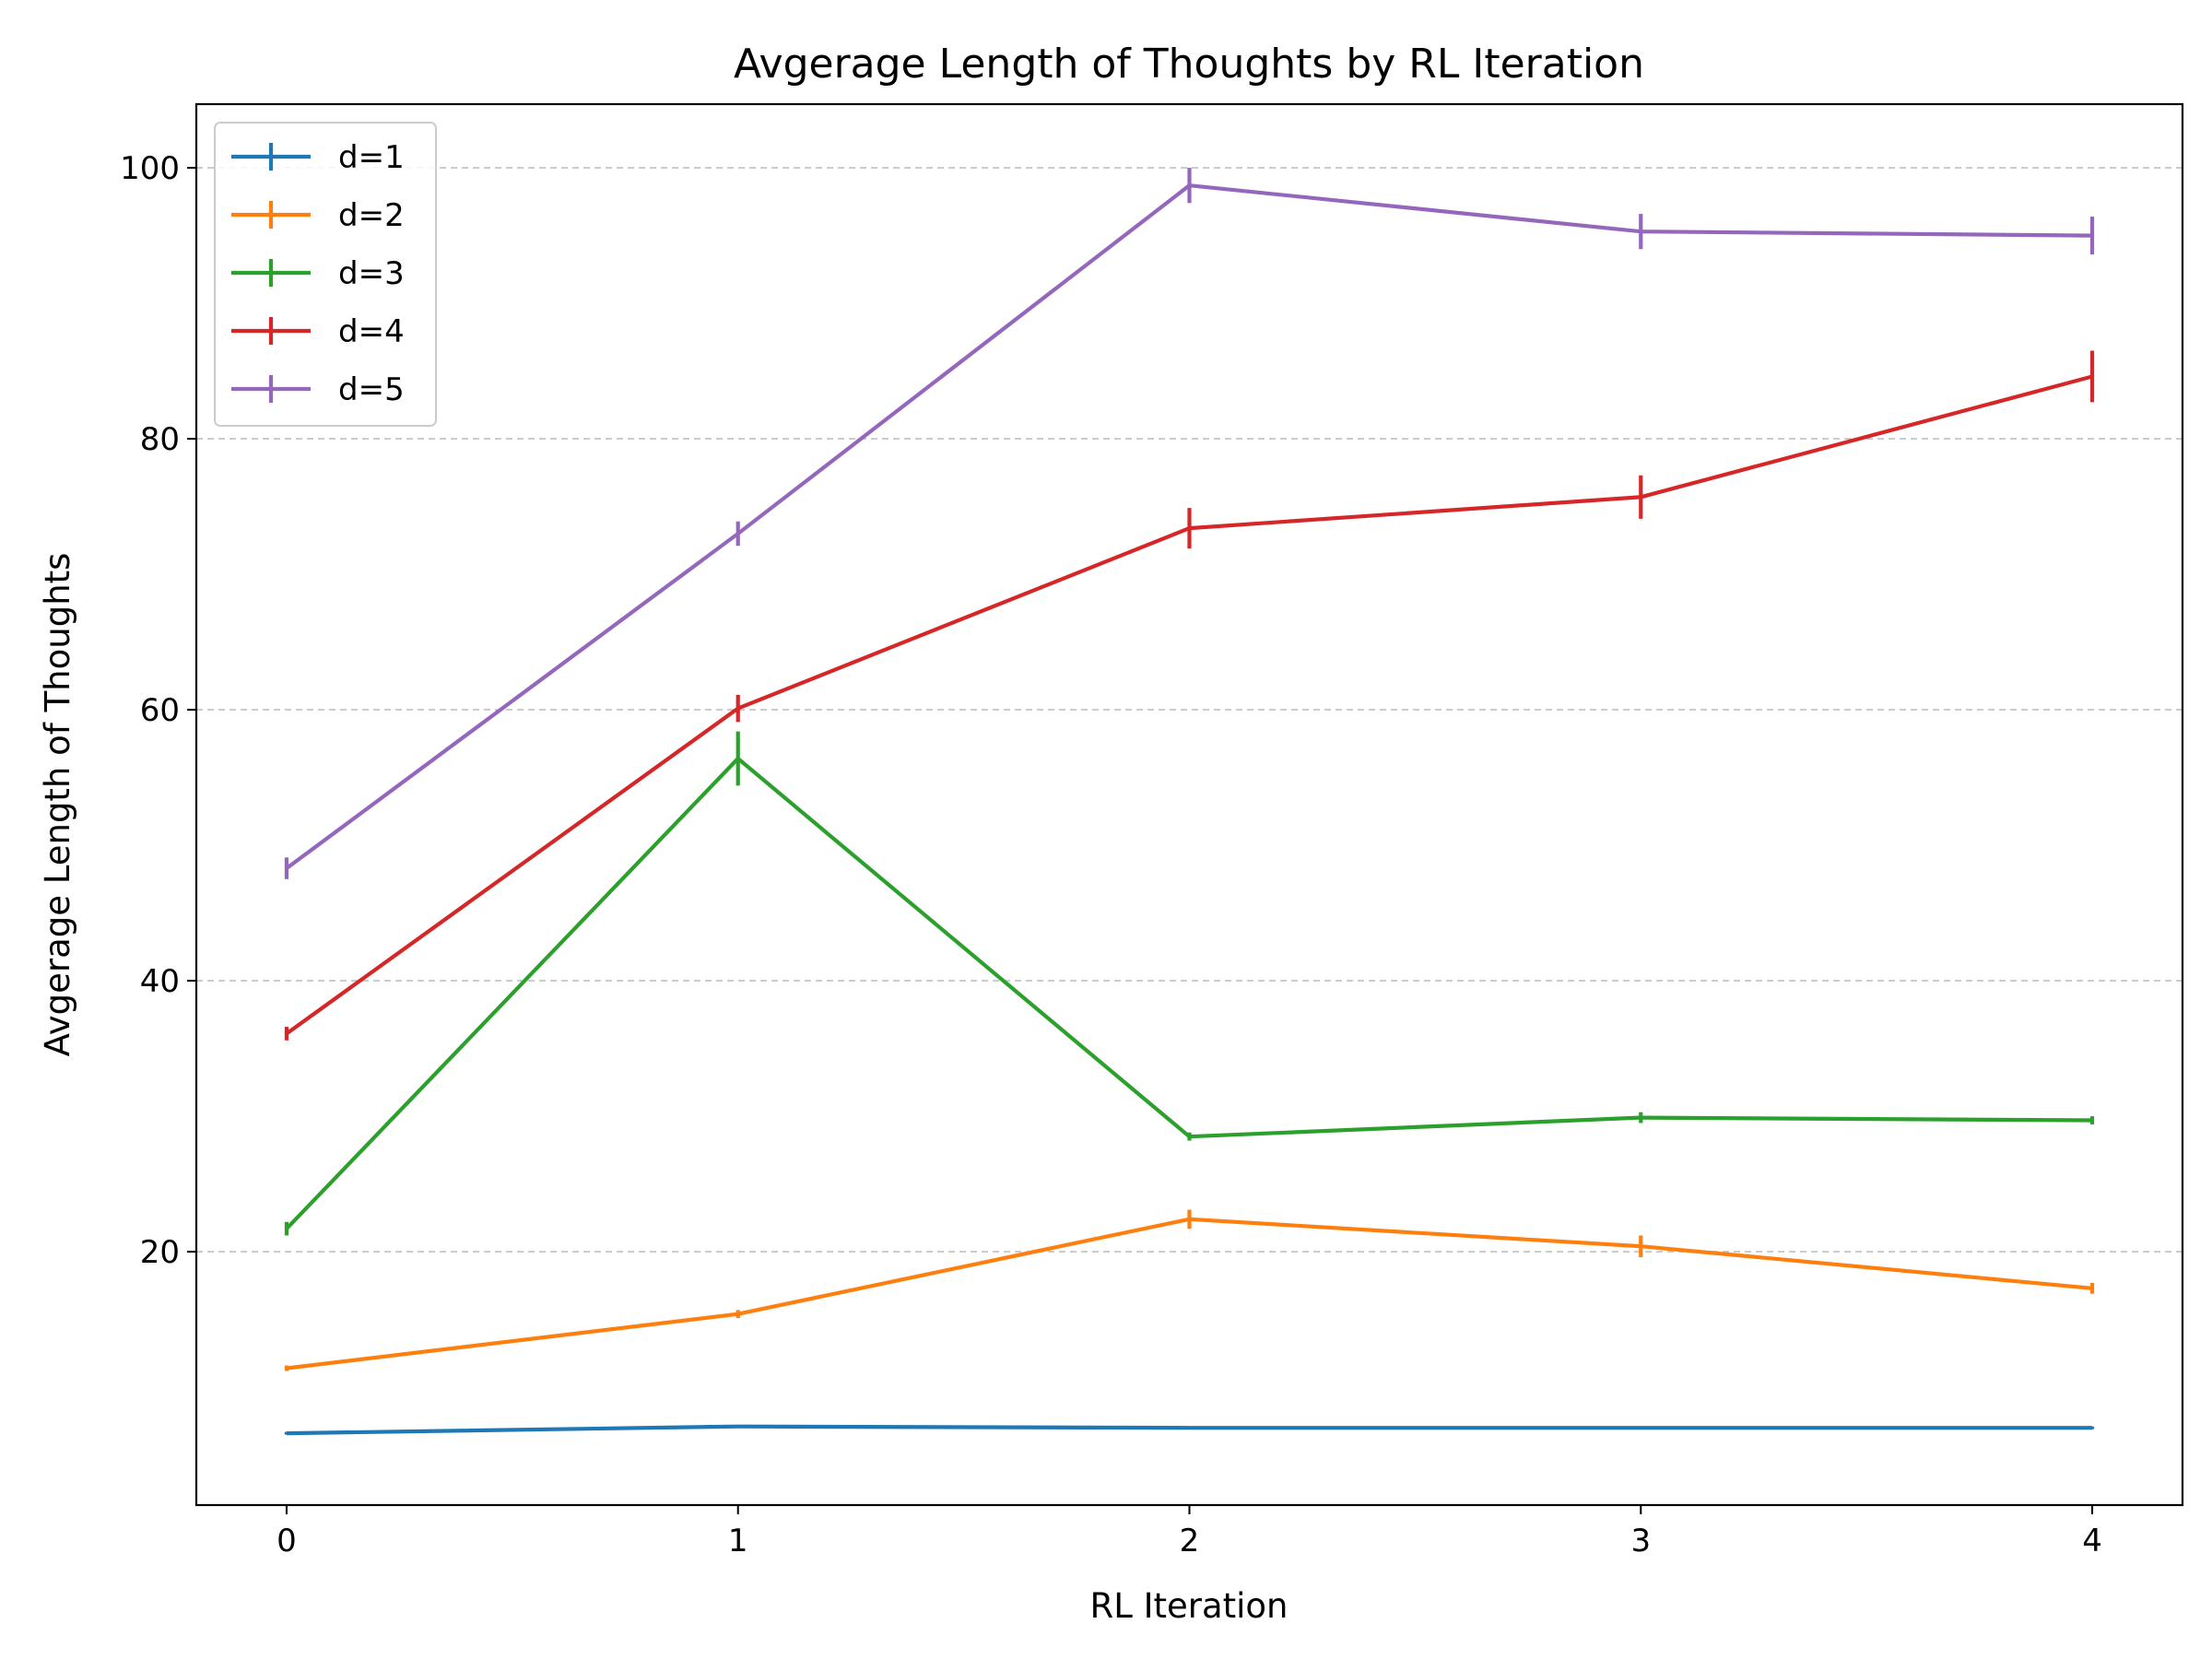  What do you see at coordinates (371, 157) in the screenshot?
I see `legend-label: d=1` at bounding box center [371, 157].